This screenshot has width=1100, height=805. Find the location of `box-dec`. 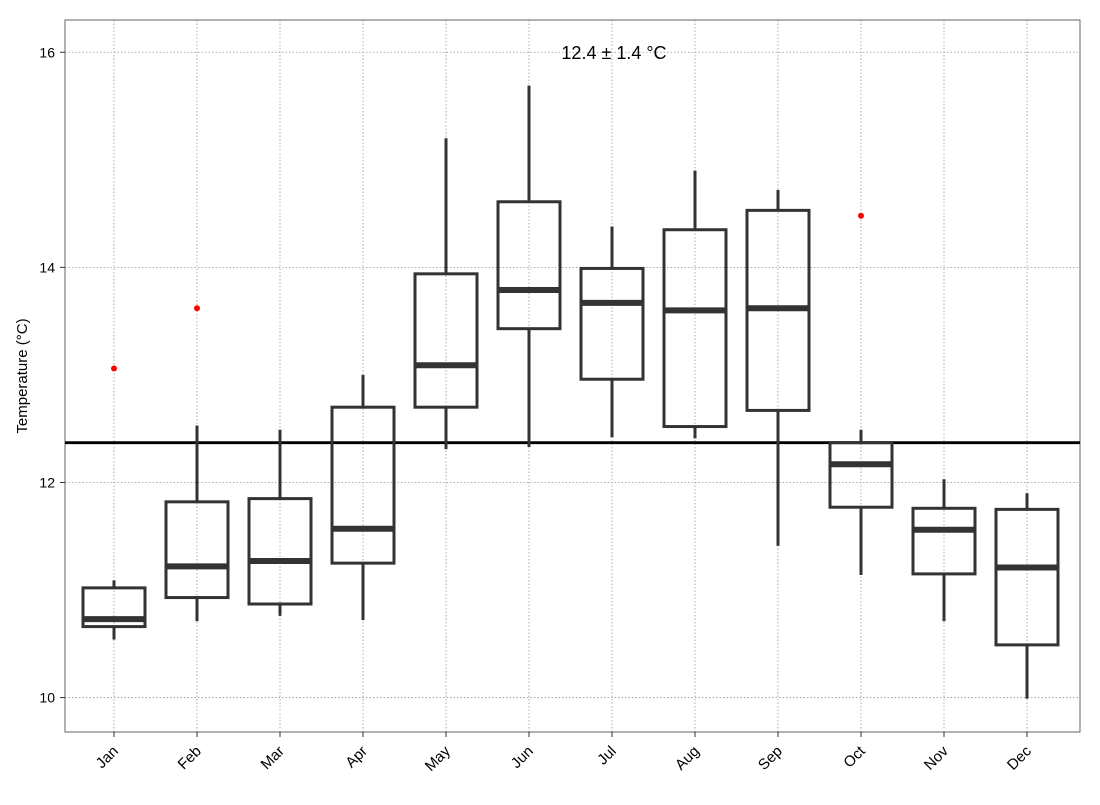

box-dec is located at coordinates (1027, 596).